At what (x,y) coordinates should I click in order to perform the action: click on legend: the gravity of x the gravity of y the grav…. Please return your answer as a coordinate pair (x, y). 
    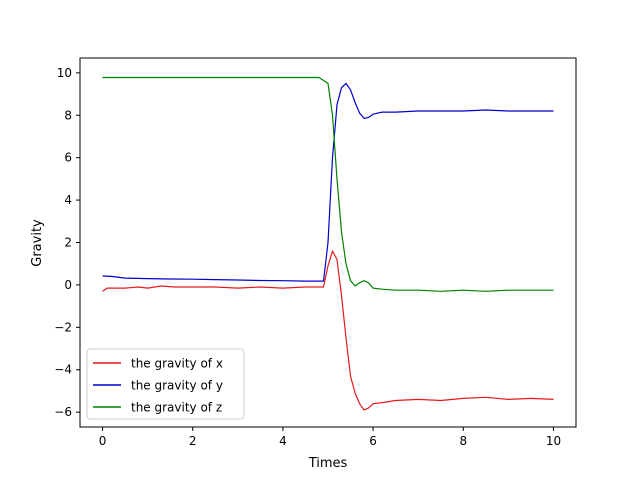
    Looking at the image, I should click on (165, 384).